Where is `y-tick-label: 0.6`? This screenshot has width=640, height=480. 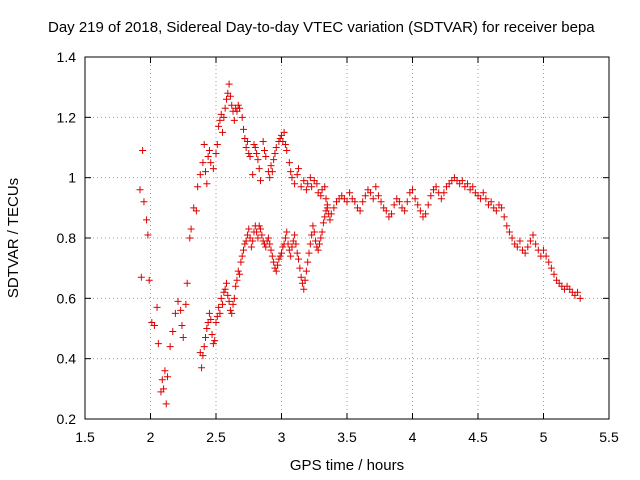
y-tick-label: 0.6 is located at coordinates (67, 298).